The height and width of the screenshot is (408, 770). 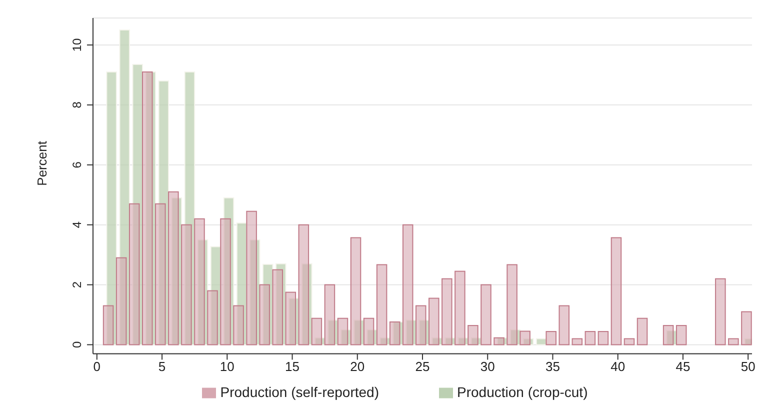 What do you see at coordinates (618, 366) in the screenshot?
I see `x-tick-label: 40` at bounding box center [618, 366].